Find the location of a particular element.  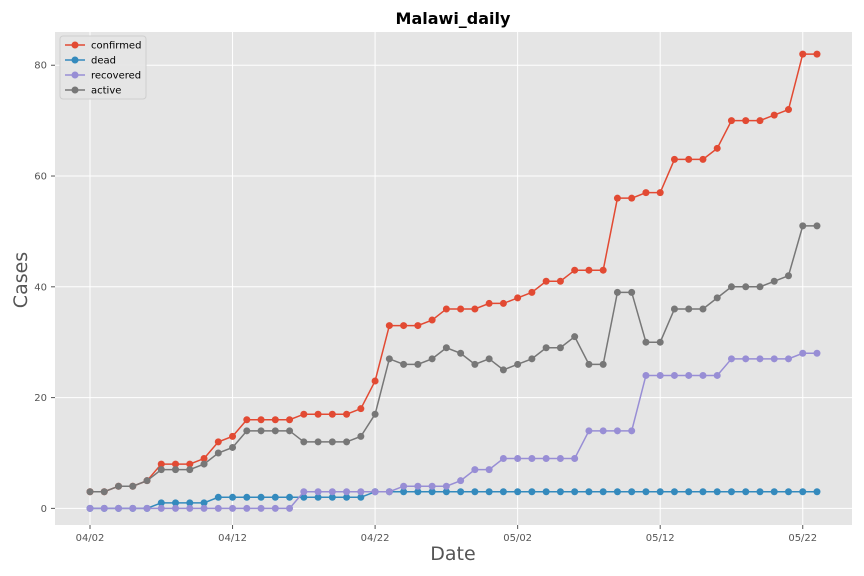

x-tick-label: 04/02 is located at coordinates (90, 538).